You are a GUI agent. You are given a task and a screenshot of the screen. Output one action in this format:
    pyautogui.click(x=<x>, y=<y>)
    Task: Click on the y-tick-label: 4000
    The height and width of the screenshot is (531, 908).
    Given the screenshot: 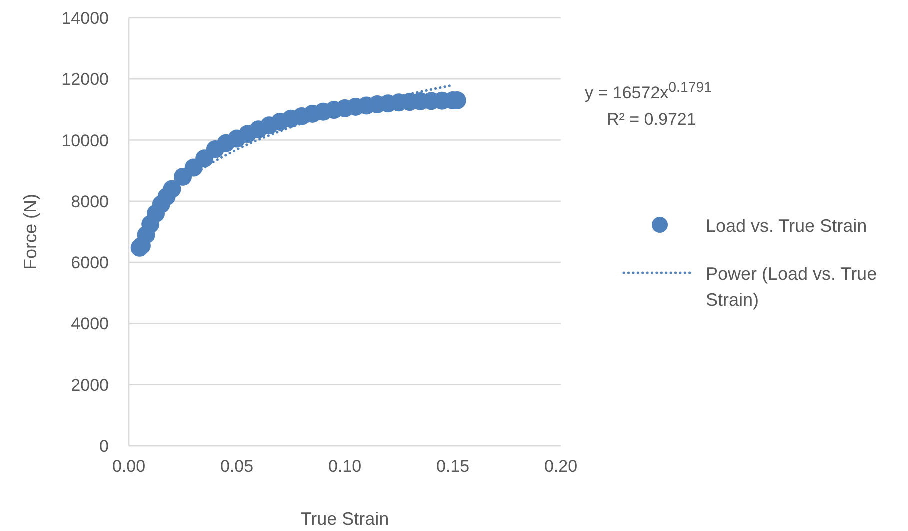 What is the action you would take?
    pyautogui.click(x=90, y=324)
    